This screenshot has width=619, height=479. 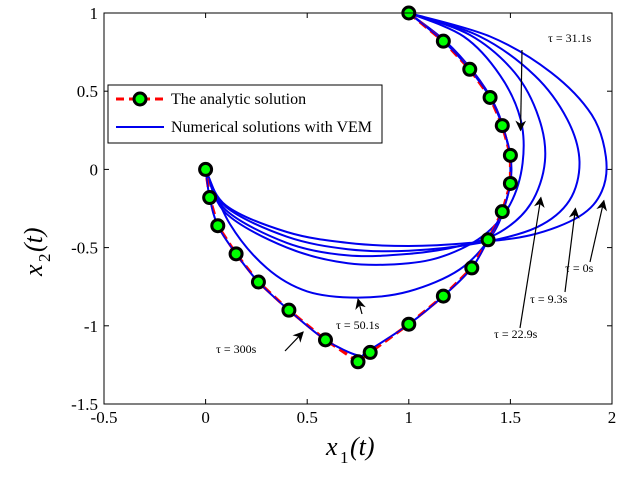 I want to click on legend-analytic-marker, so click(x=140, y=99).